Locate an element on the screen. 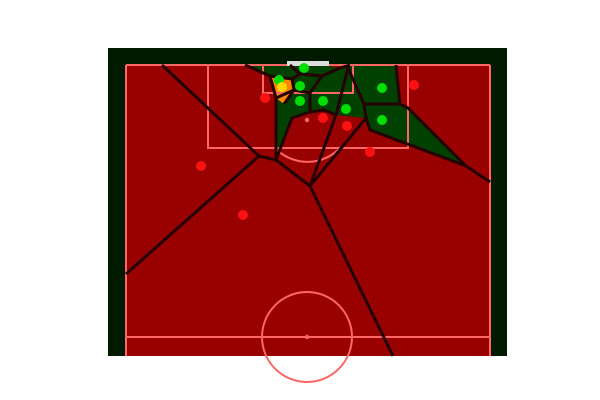 Image resolution: width=600 pixels, height=400 pixels. player-defense-r7 is located at coordinates (243, 215).